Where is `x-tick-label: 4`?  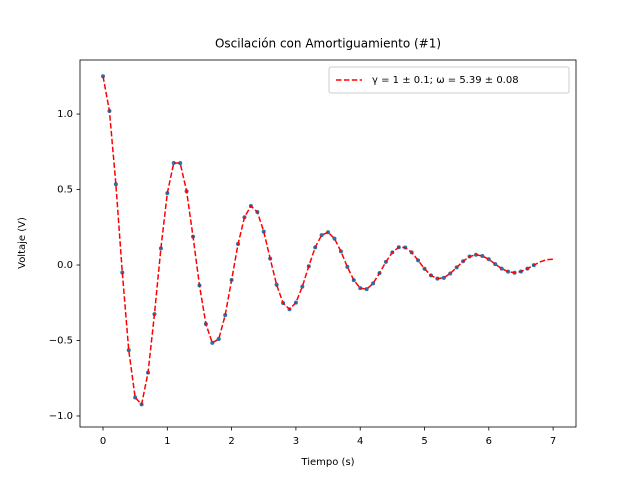 x-tick-label: 4 is located at coordinates (360, 441).